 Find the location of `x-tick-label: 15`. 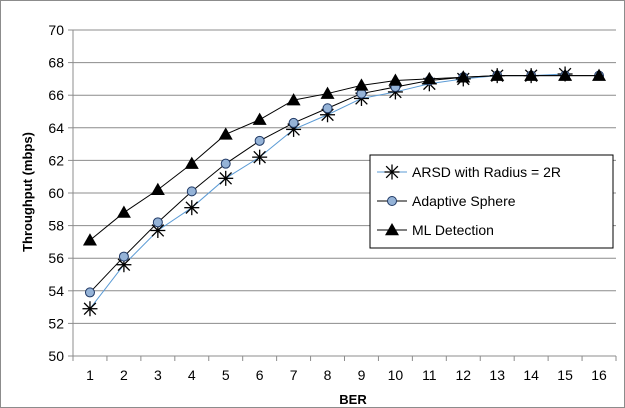

x-tick-label: 15 is located at coordinates (565, 375).